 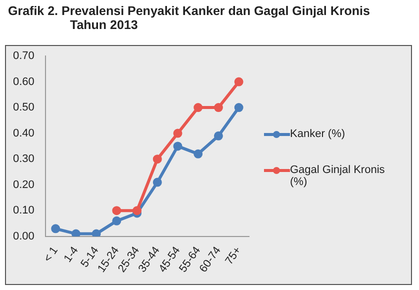 I want to click on y-tick-label: 0.60, so click(x=23, y=82).